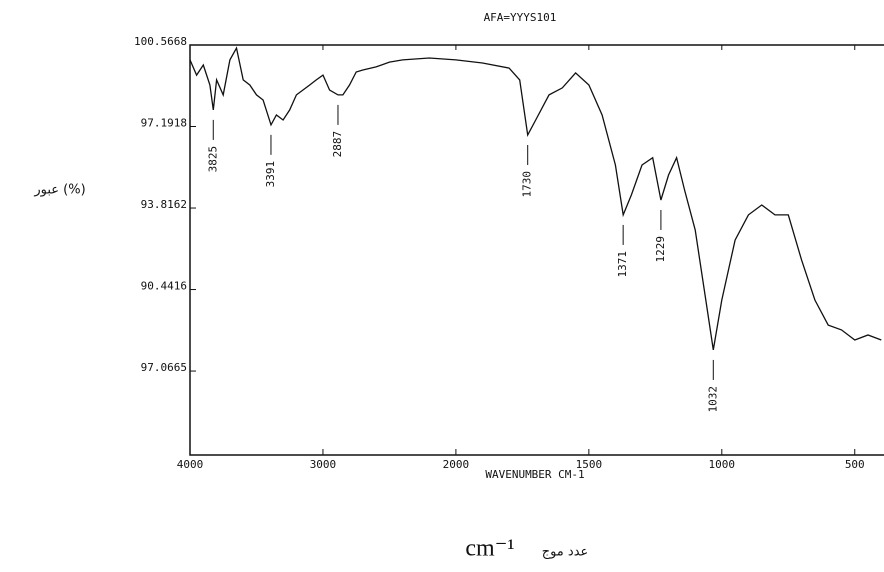  Describe the element at coordinates (164, 286) in the screenshot. I see `y-tick-label: 90.4416` at that location.